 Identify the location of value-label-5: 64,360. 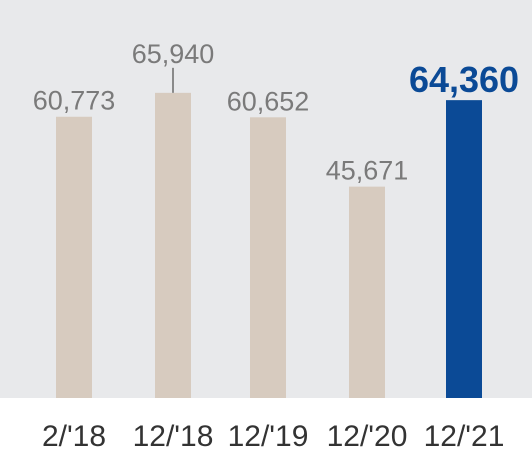
(464, 79).